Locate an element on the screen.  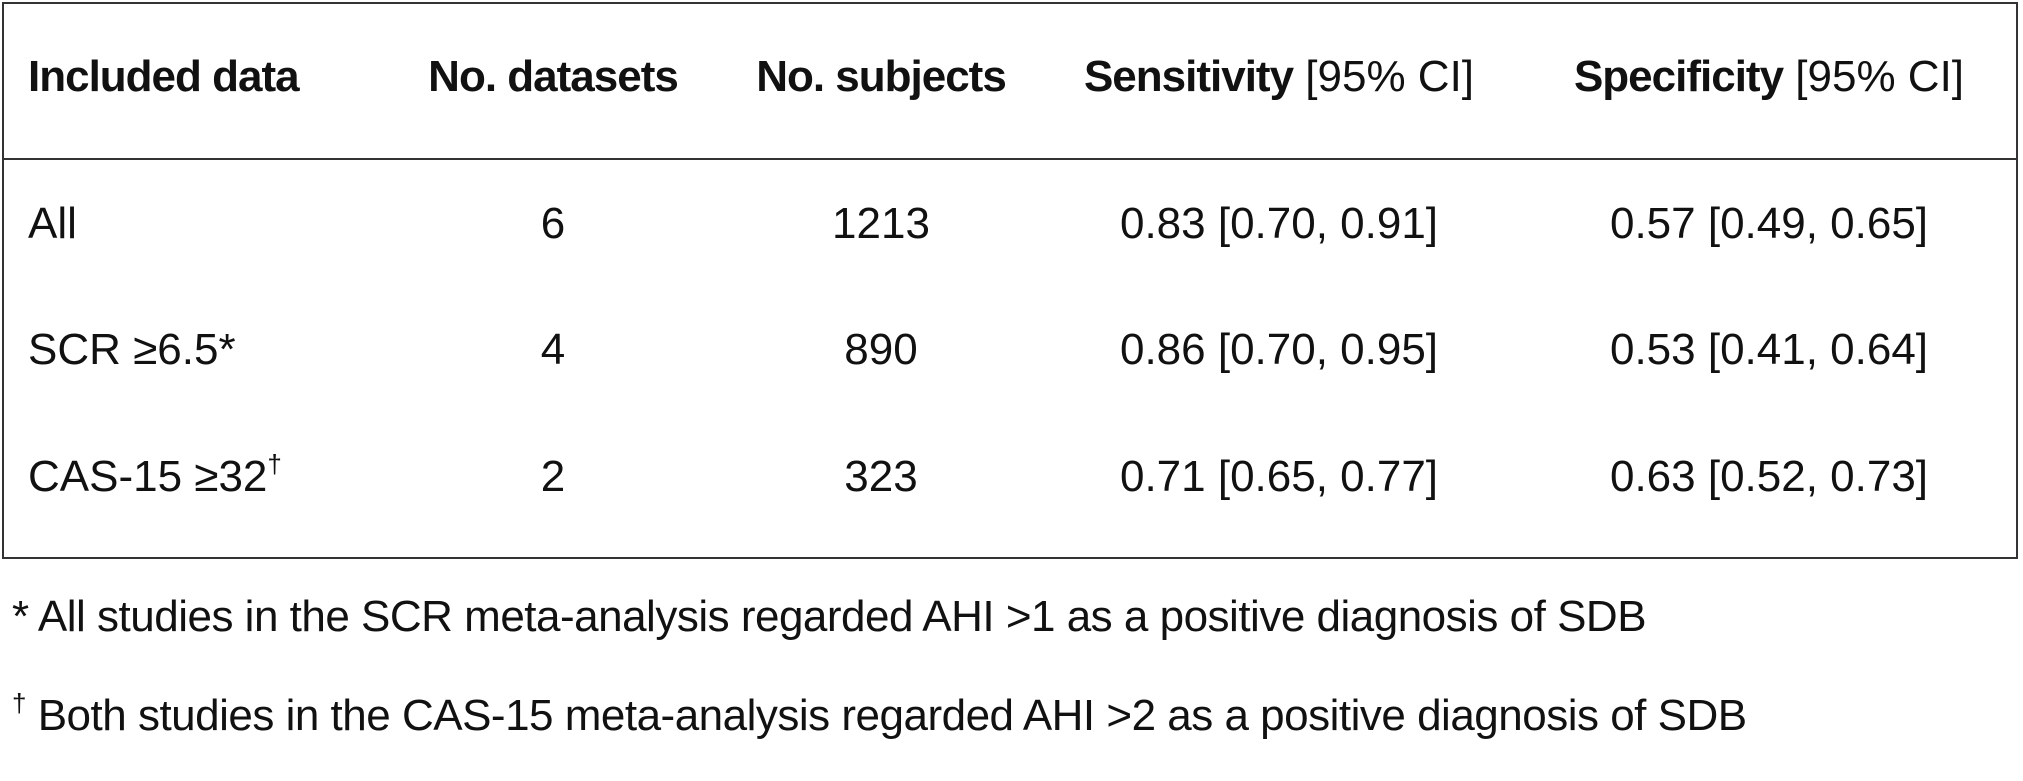
cell: 4 is located at coordinates (553, 350).